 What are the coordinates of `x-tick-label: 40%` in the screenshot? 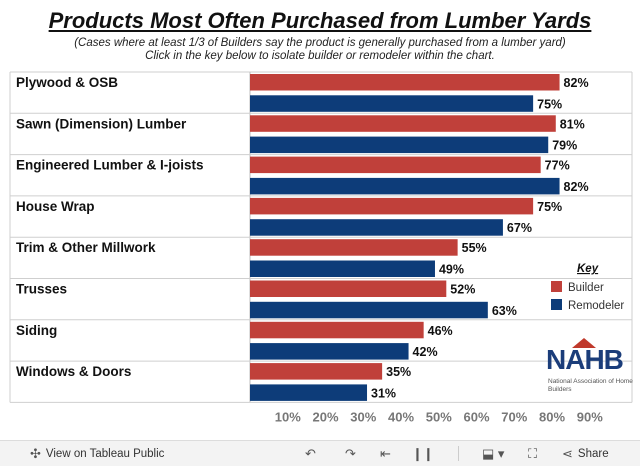 It's located at (401, 416).